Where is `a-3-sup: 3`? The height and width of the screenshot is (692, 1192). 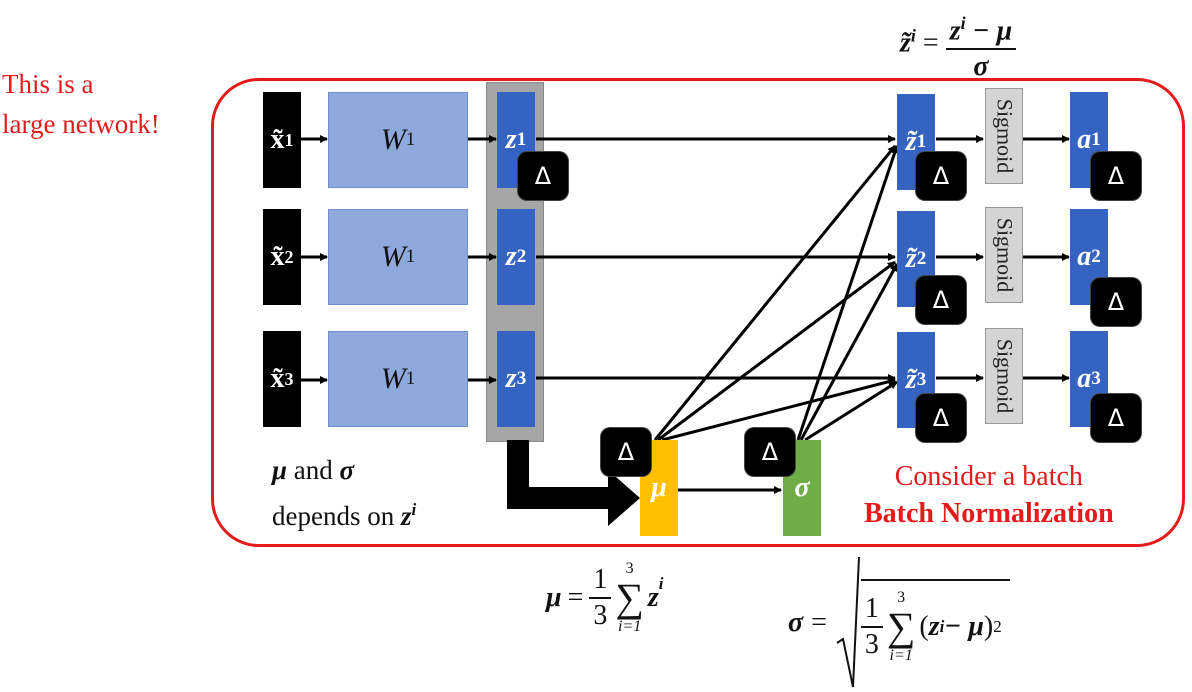
a-3-sup: 3 is located at coordinates (1096, 378).